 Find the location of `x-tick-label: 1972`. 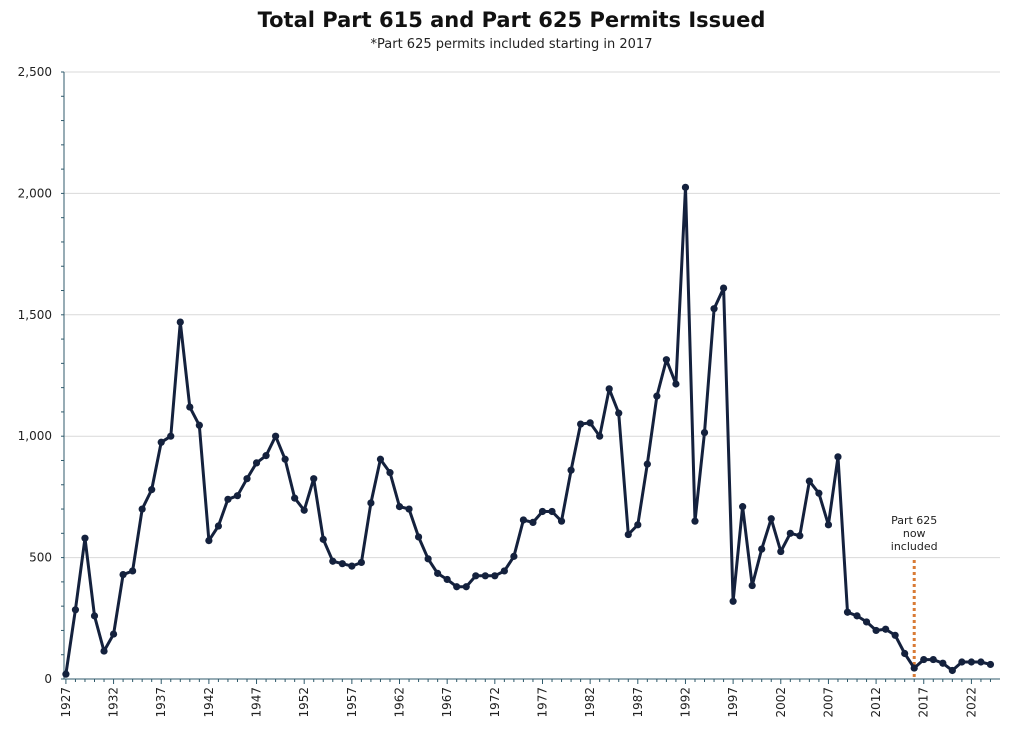

x-tick-label: 1972 is located at coordinates (495, 702).